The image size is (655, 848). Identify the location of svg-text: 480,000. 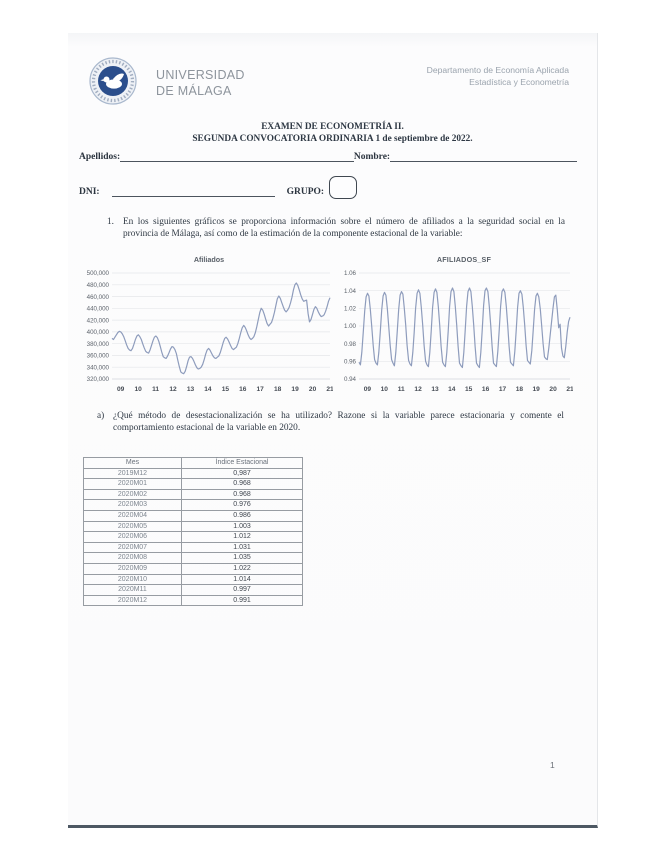
(98, 285).